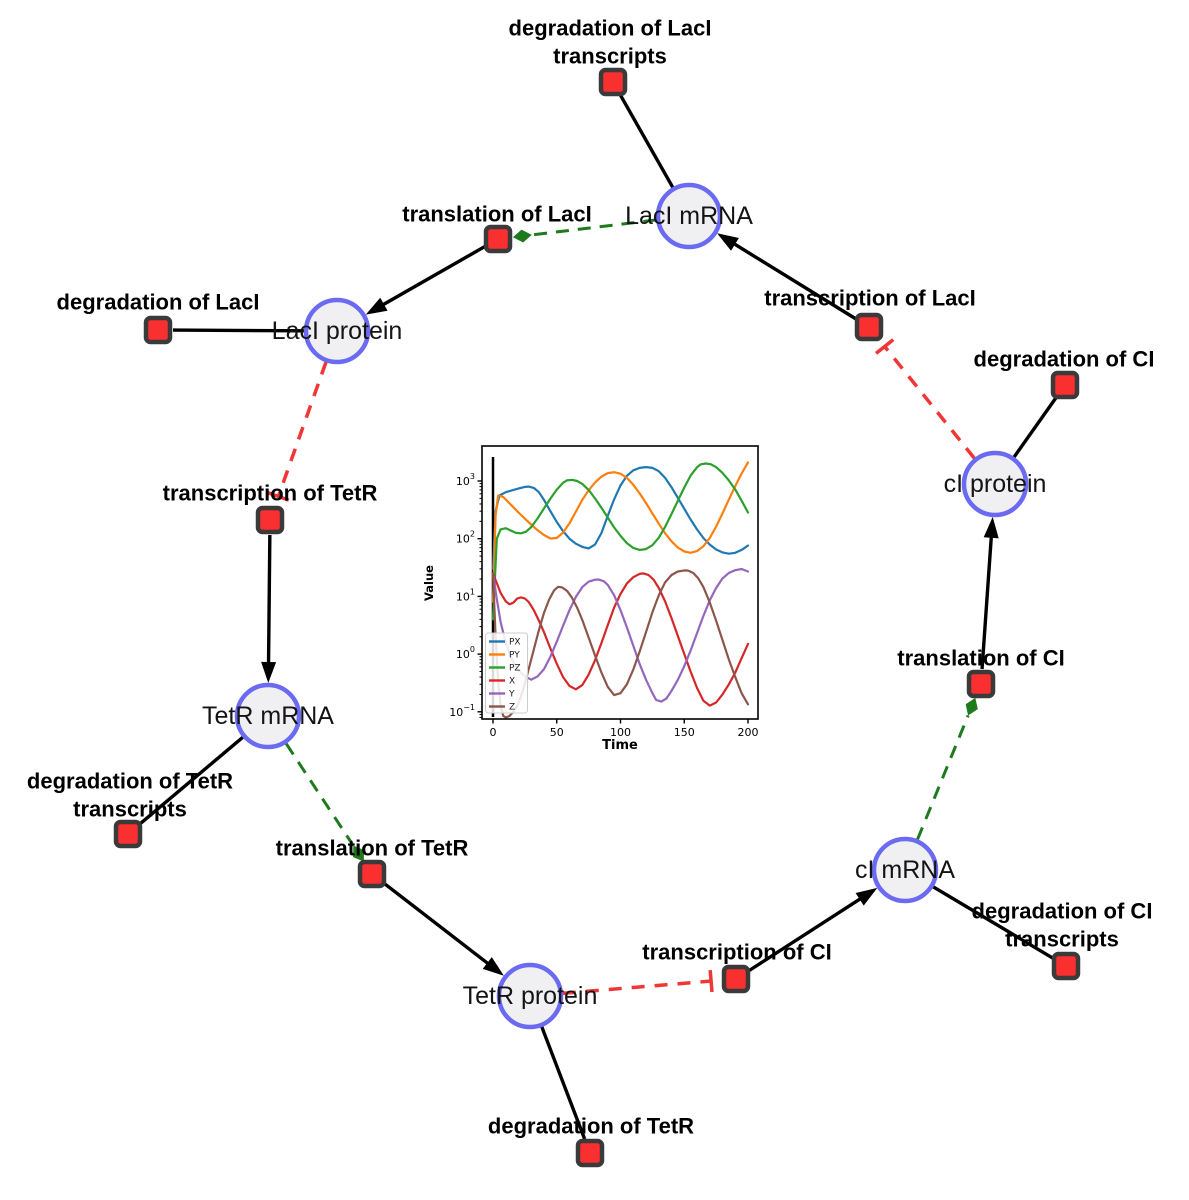  What do you see at coordinates (269, 601) in the screenshot?
I see `edge-transcription-of-tetr-tetr-mrna` at bounding box center [269, 601].